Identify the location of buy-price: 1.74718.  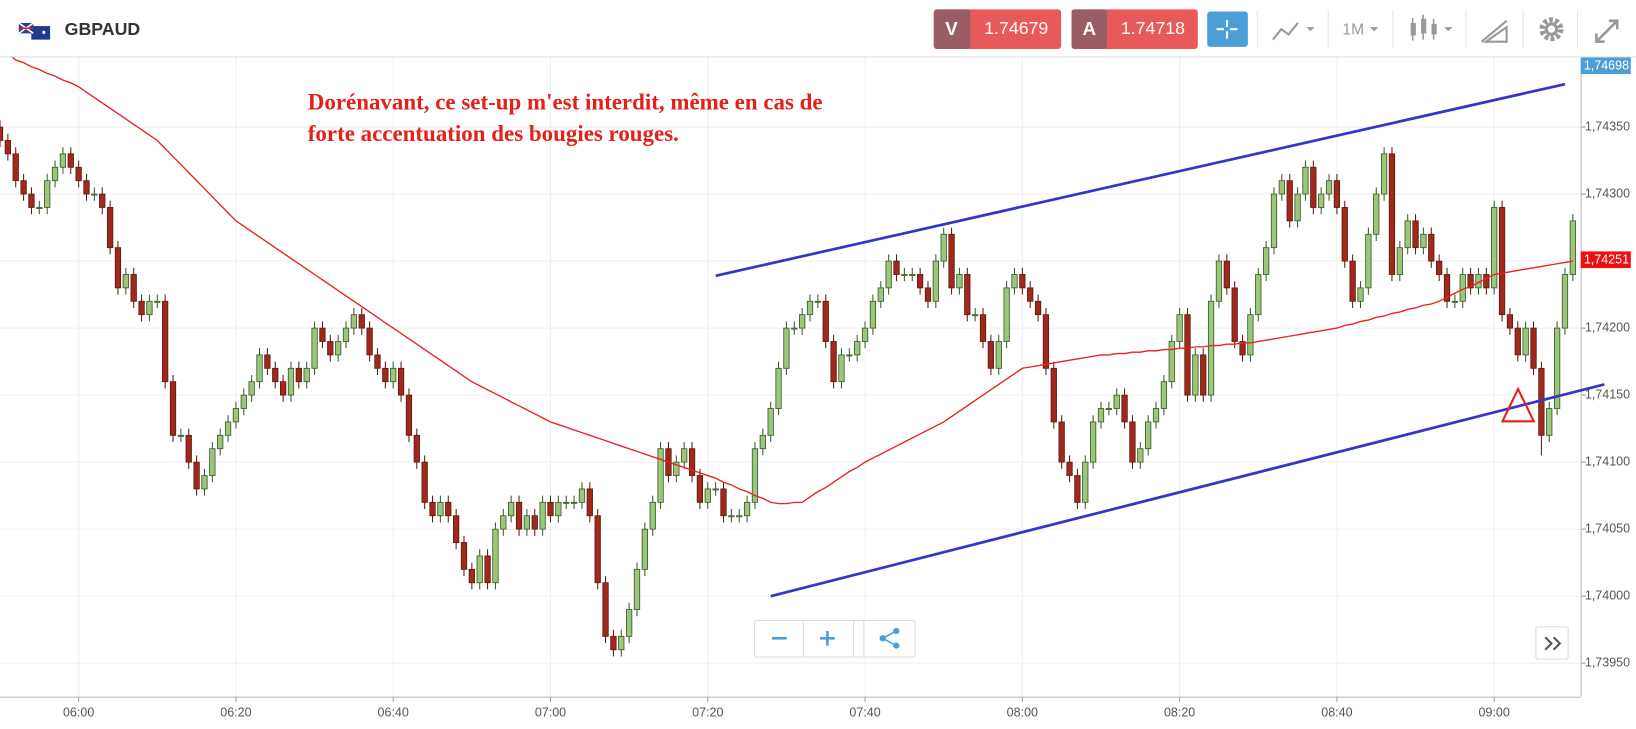
(1153, 28).